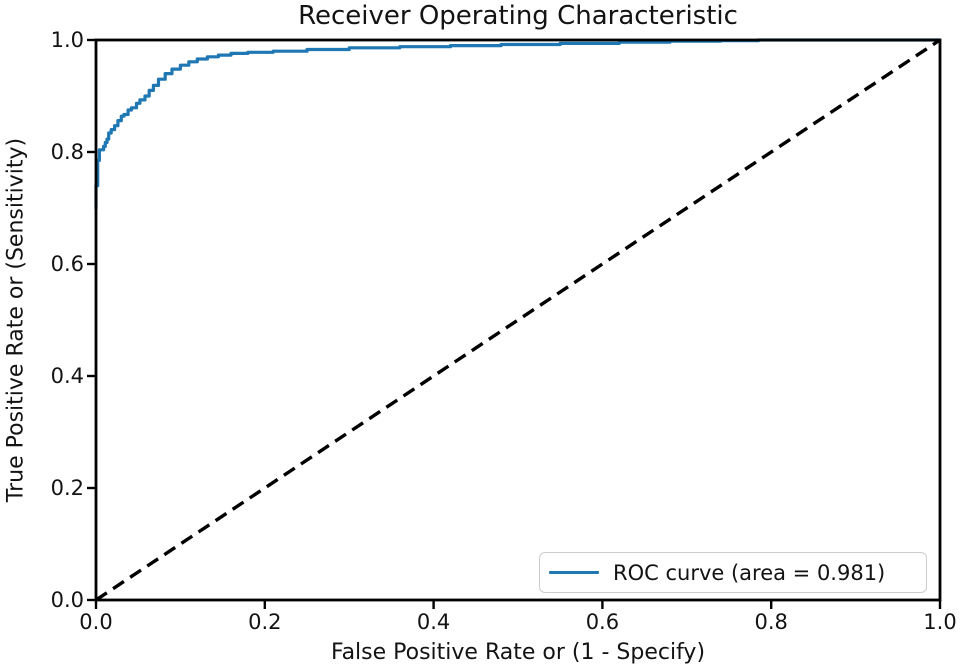 The image size is (968, 672). What do you see at coordinates (518, 16) in the screenshot?
I see `chart-title: Receiver Operating Characteristic` at bounding box center [518, 16].